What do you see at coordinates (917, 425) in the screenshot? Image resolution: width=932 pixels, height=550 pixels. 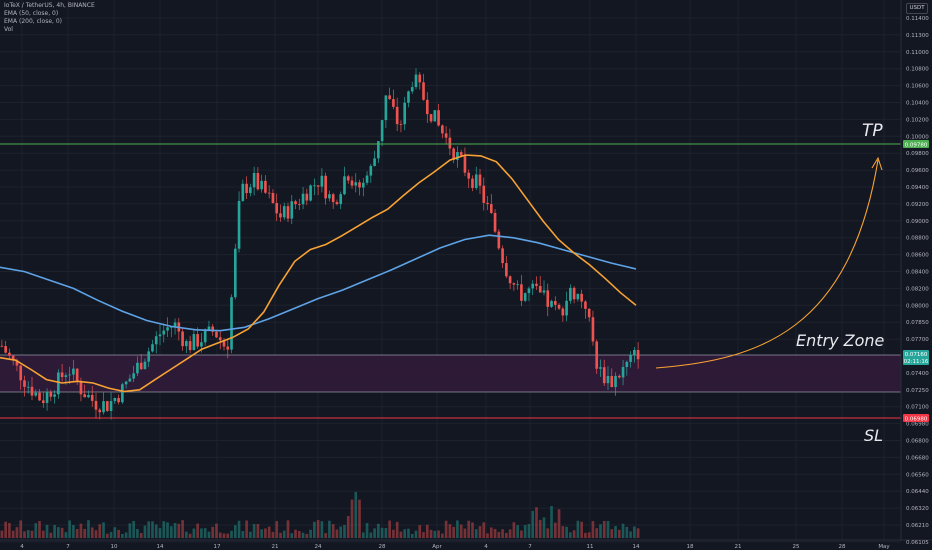 I see `price-tick-label: 0.06980` at bounding box center [917, 425].